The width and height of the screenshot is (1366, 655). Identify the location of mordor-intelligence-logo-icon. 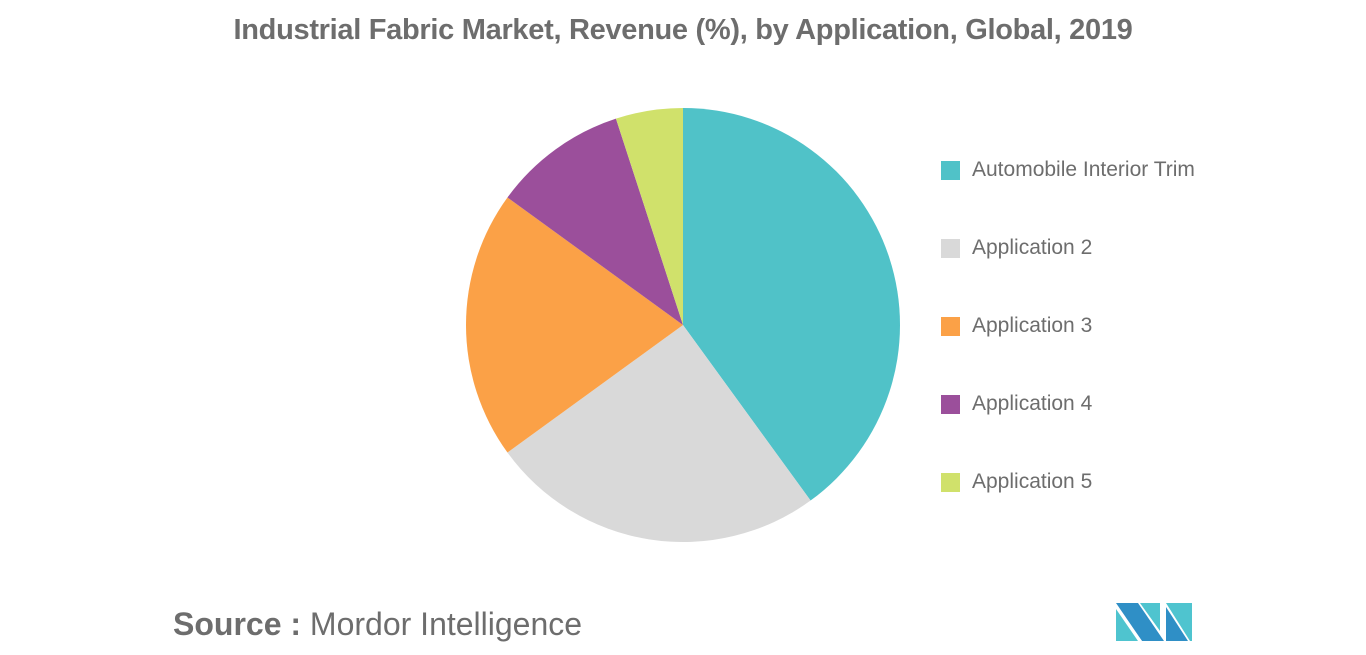
(1154, 622).